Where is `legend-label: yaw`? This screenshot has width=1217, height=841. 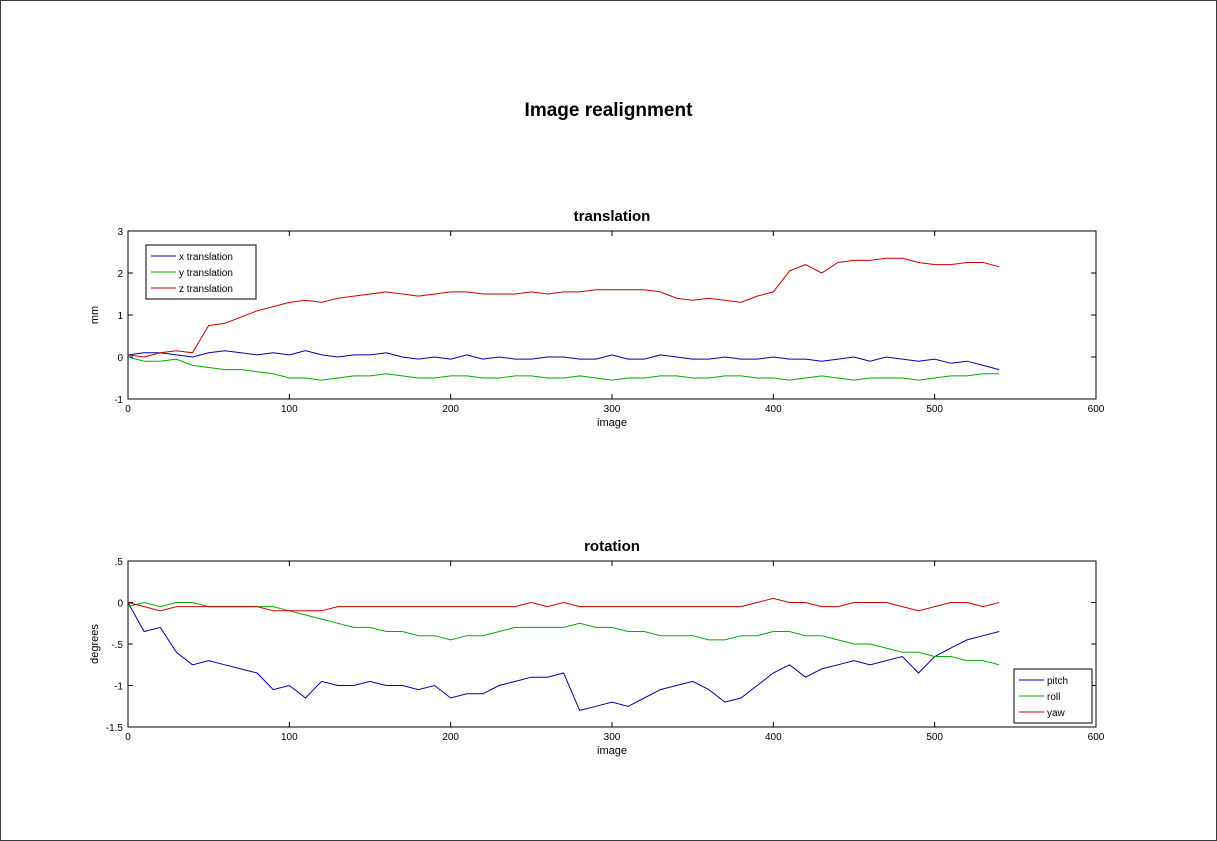
legend-label: yaw is located at coordinates (1056, 713).